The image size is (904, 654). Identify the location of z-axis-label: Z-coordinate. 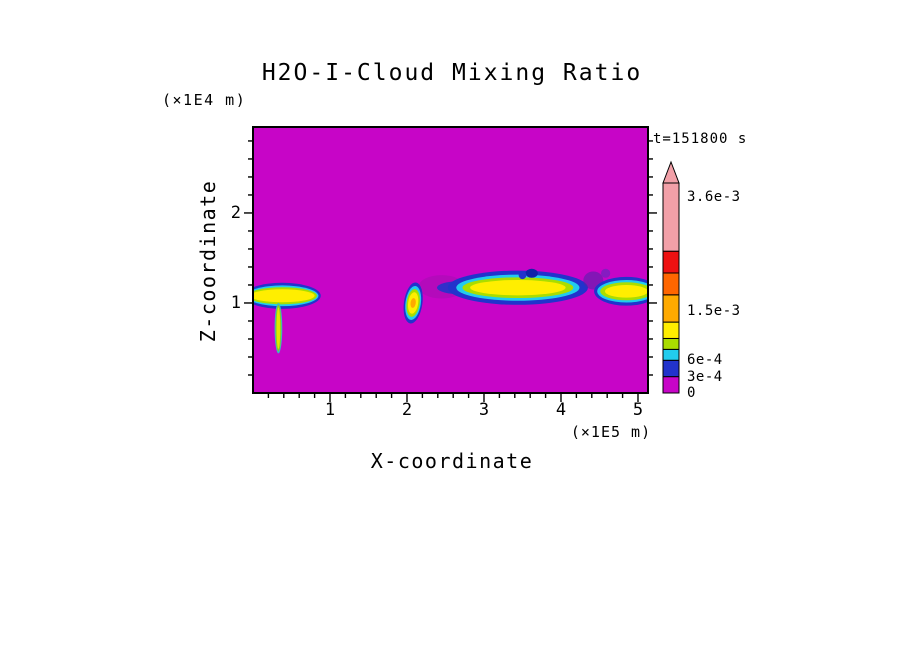
(208, 261).